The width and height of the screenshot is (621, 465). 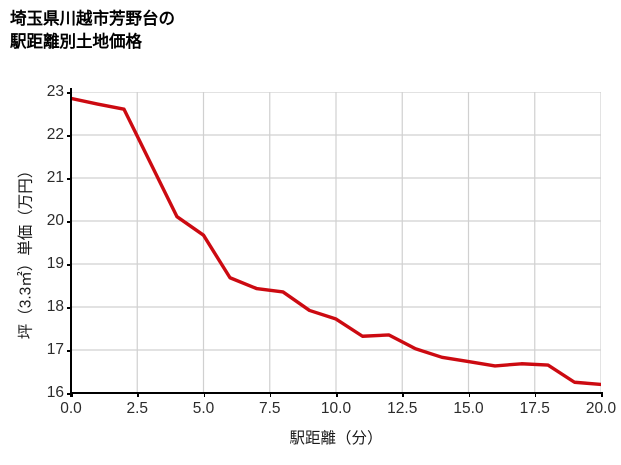 What do you see at coordinates (55, 91) in the screenshot?
I see `y-tick-label: 23` at bounding box center [55, 91].